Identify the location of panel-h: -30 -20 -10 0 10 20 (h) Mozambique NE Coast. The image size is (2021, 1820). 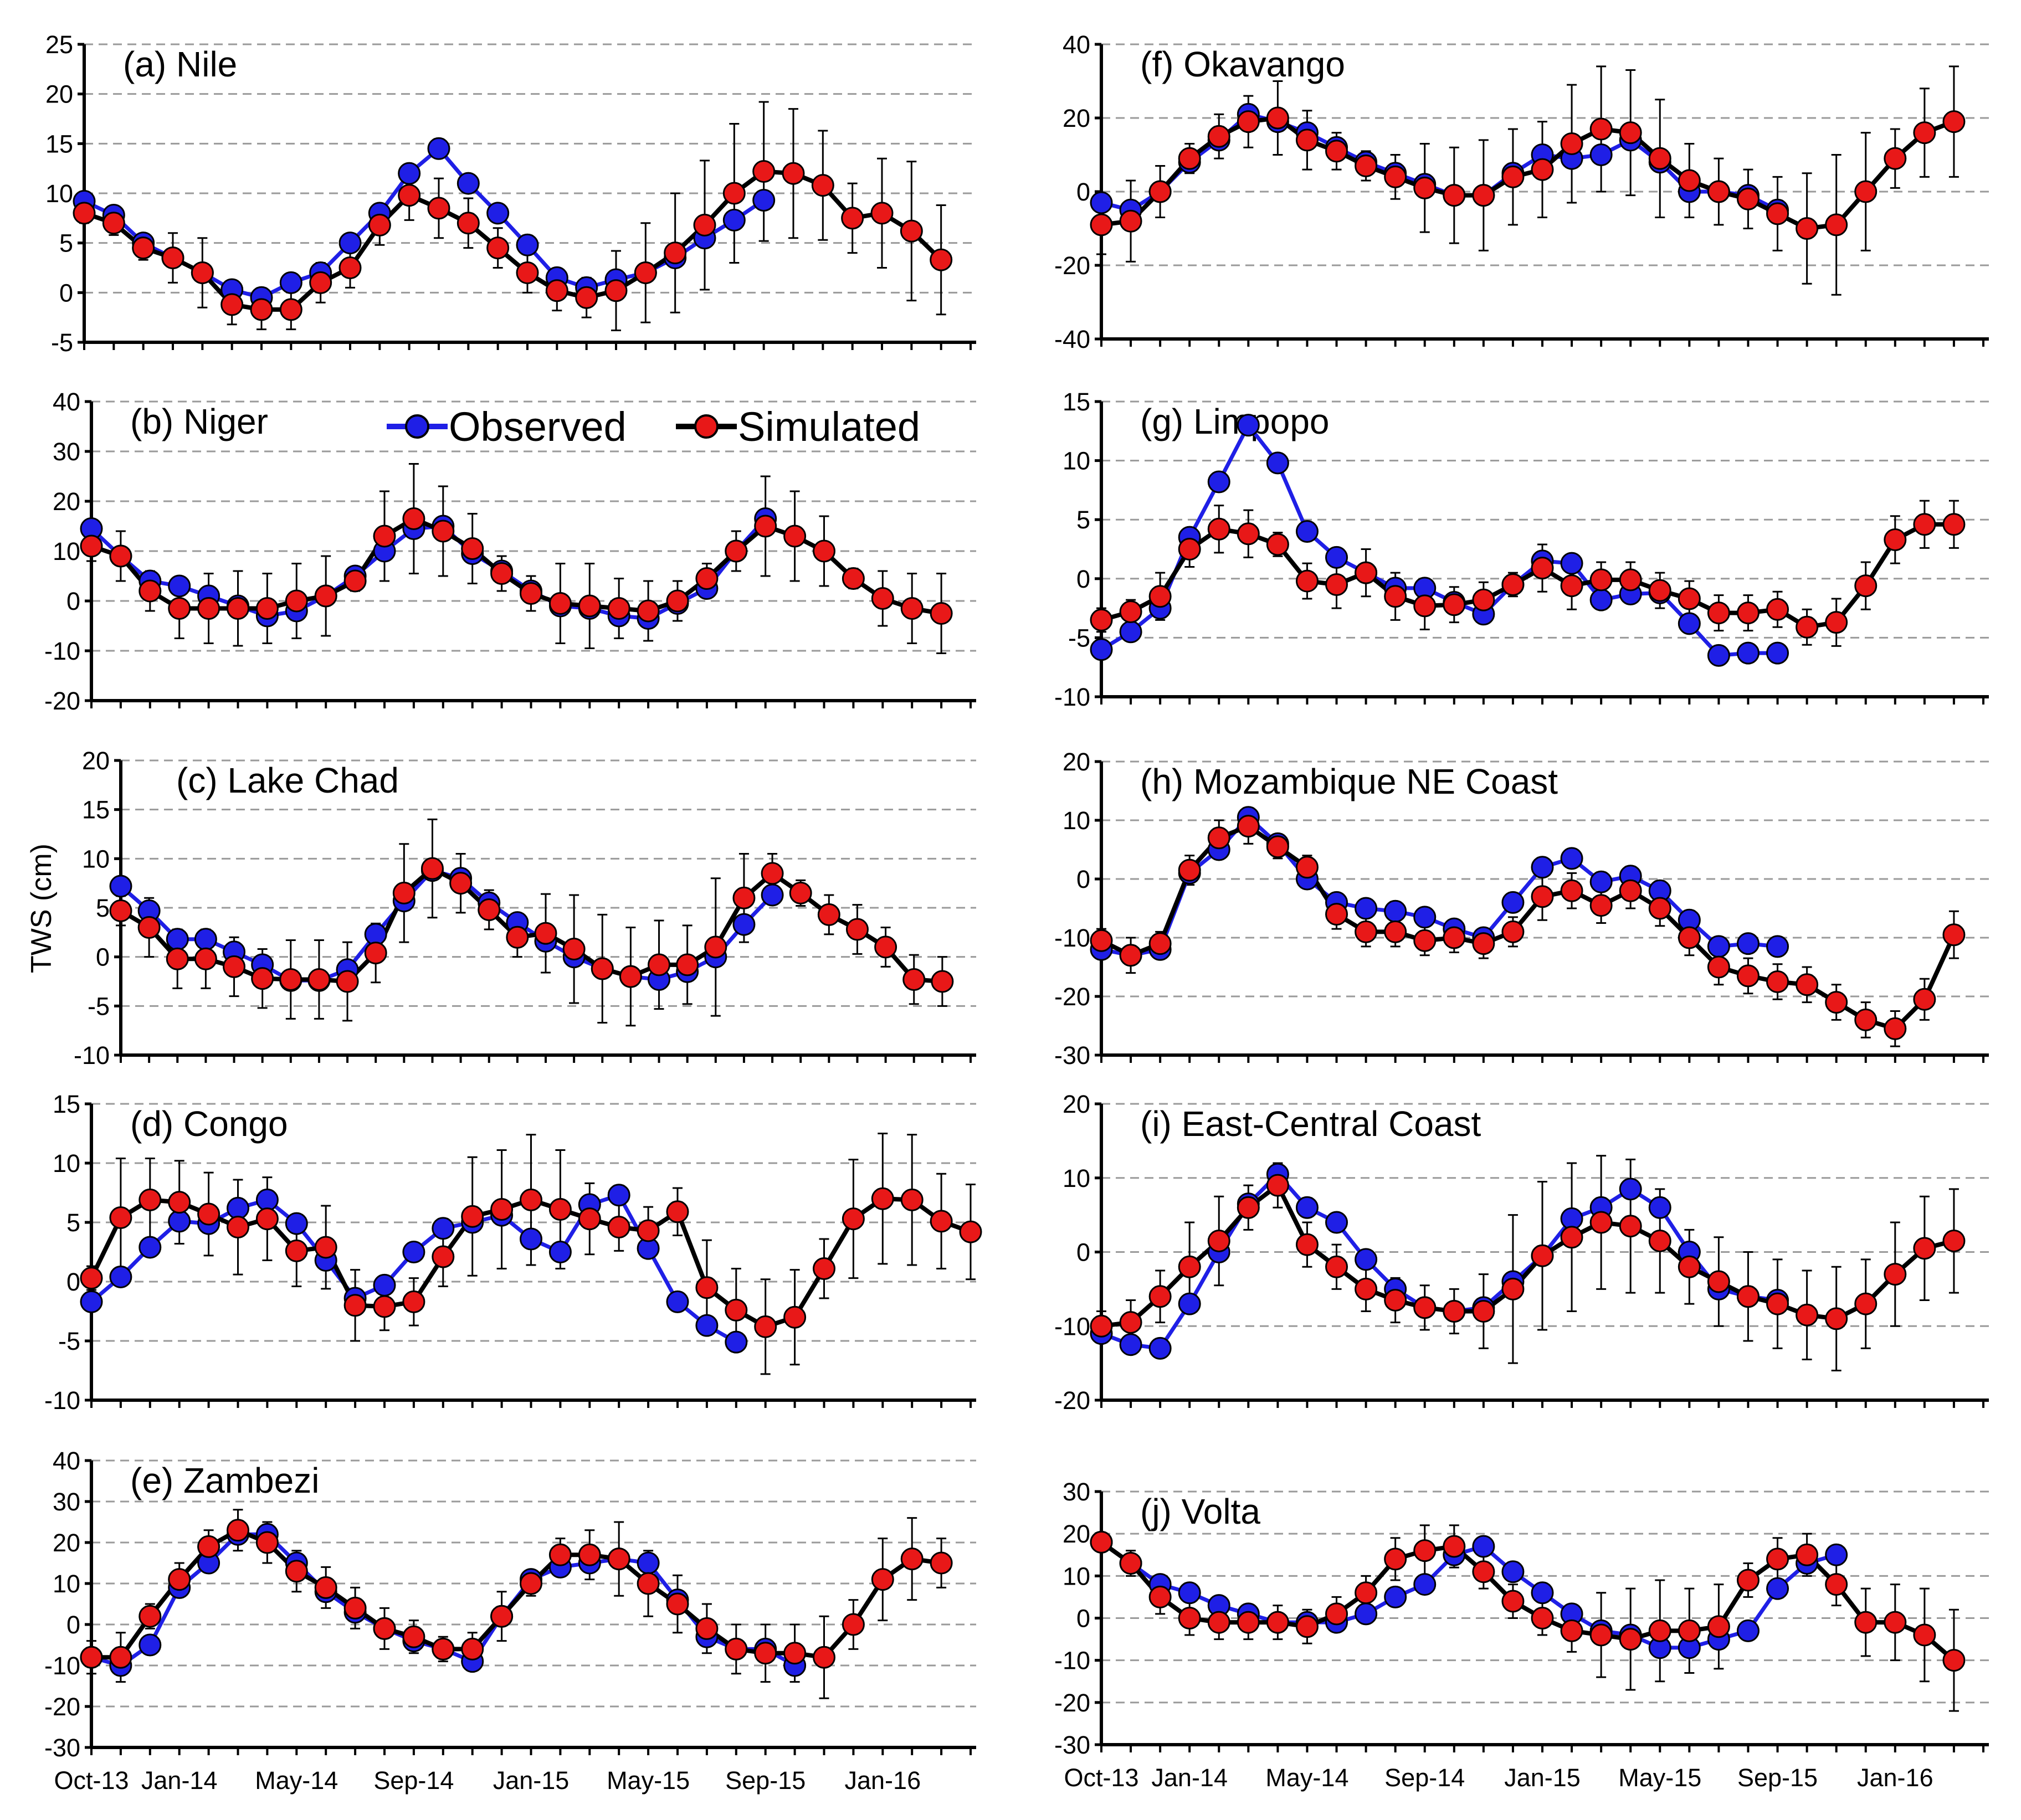
(1521, 909).